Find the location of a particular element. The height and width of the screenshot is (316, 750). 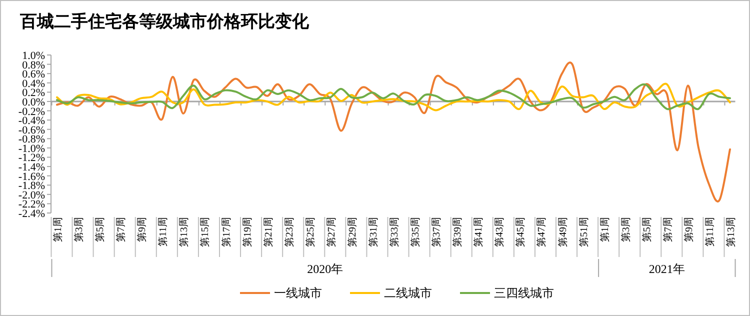

x-tick-label: 第39周 is located at coordinates (458, 232).